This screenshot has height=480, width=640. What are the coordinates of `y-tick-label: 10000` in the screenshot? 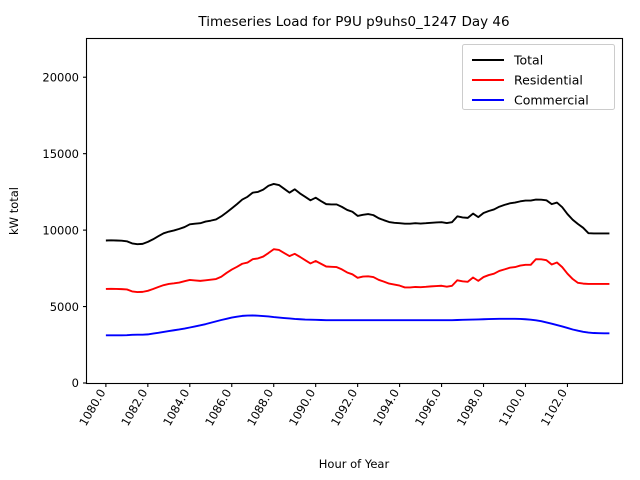 It's located at (60, 230).